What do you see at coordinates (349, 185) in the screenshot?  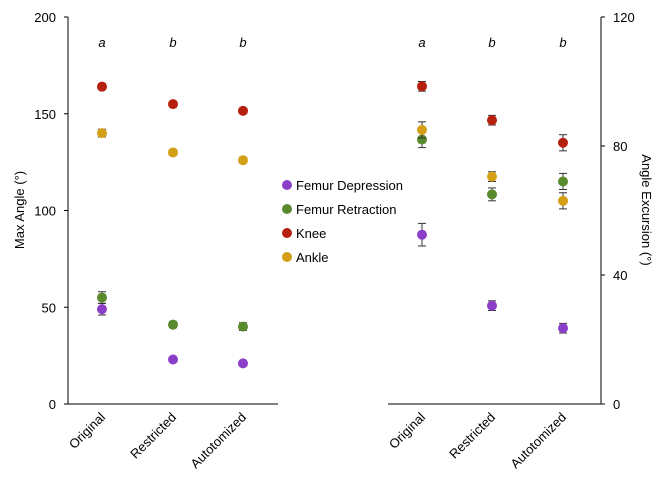 I see `legend-label-femur-depression: Femur Depression` at bounding box center [349, 185].